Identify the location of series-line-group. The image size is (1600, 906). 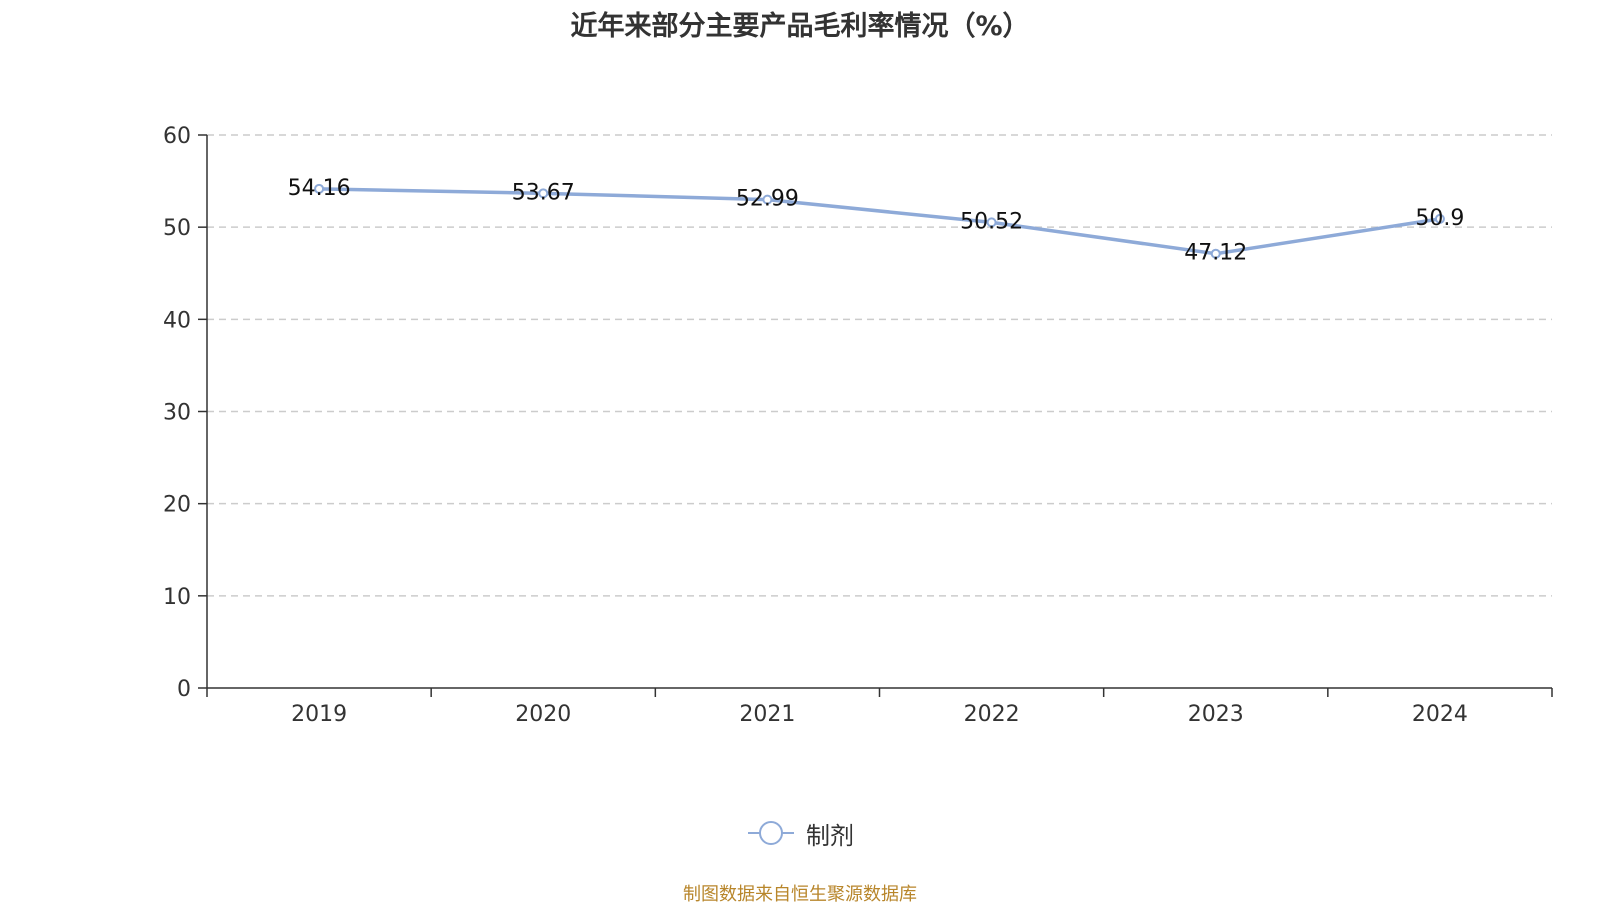
(879, 221).